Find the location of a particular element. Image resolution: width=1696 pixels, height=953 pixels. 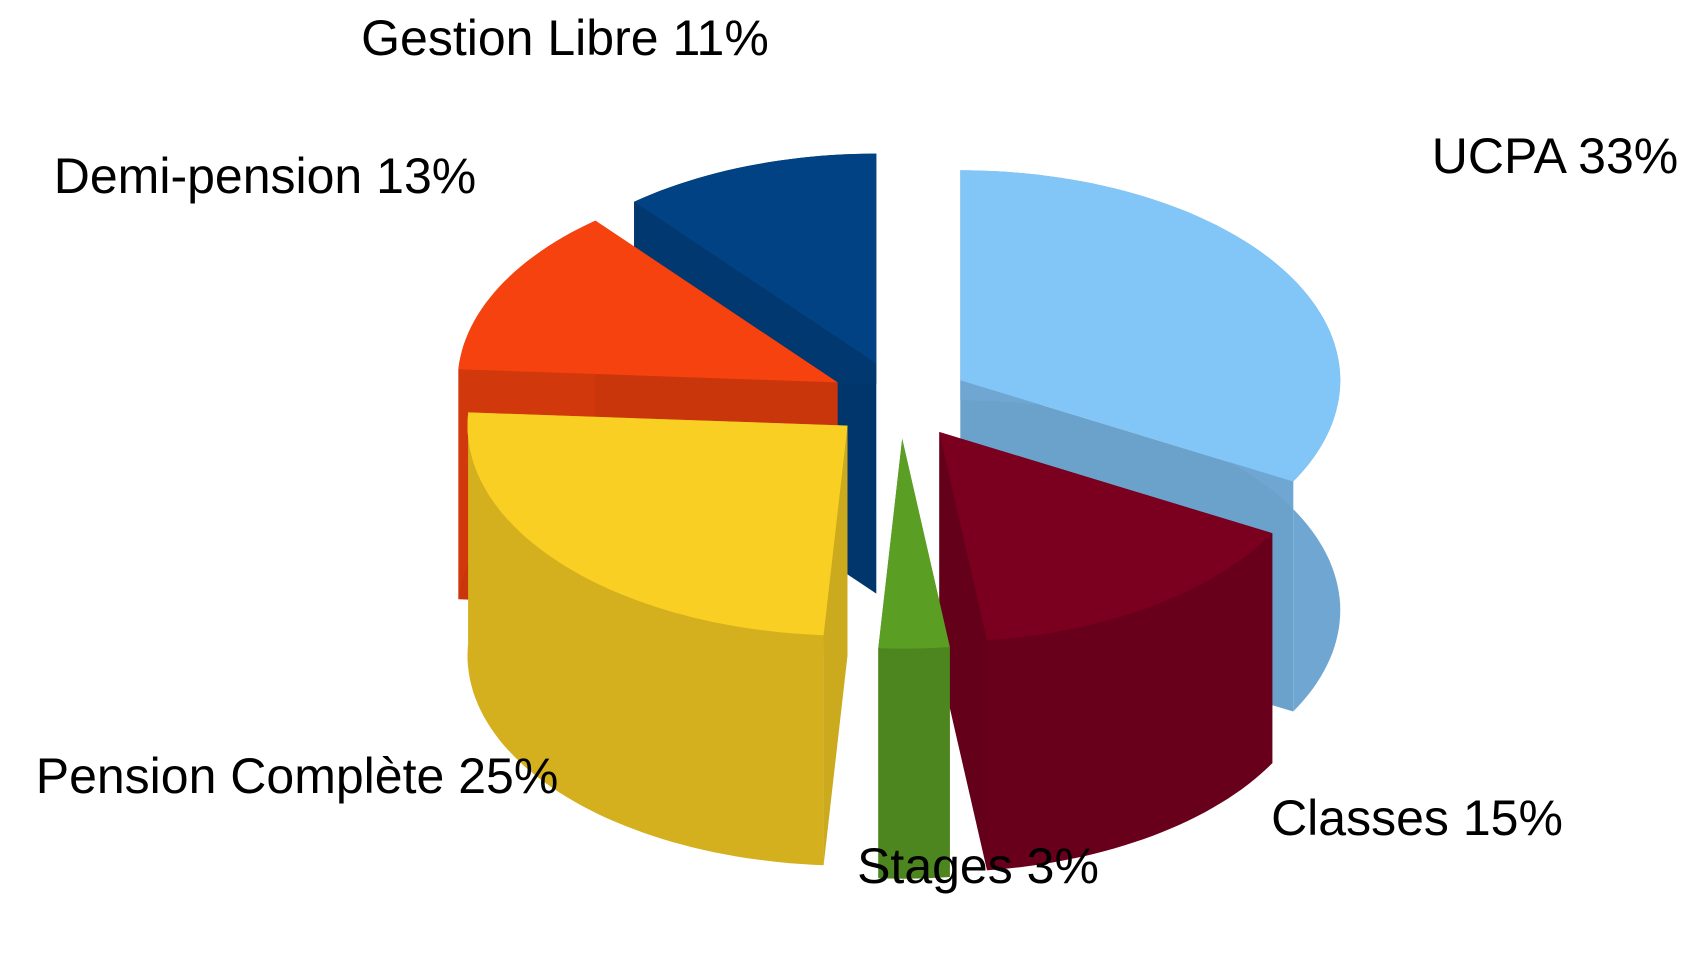

slice-label-category: Demi-pension is located at coordinates (208, 176).